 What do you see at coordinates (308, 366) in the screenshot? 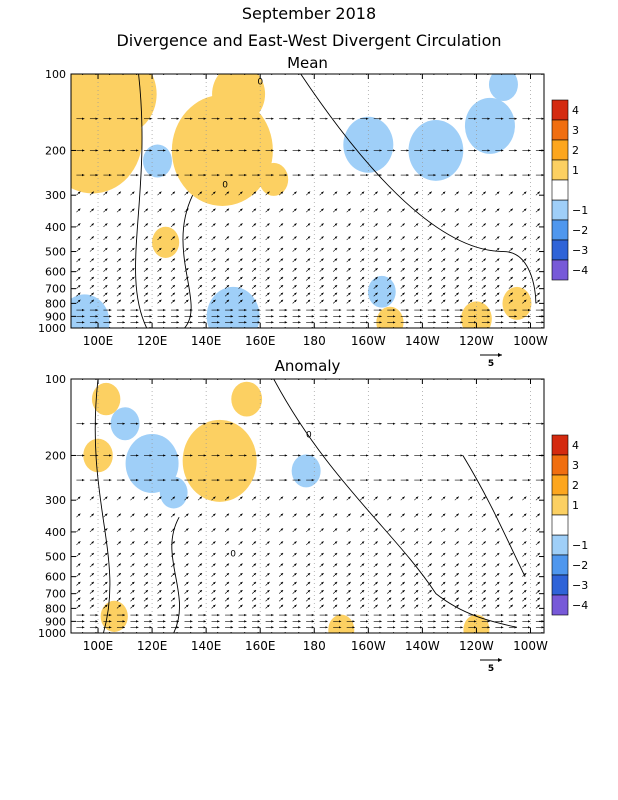
I see `panel-title: Anomaly` at bounding box center [308, 366].